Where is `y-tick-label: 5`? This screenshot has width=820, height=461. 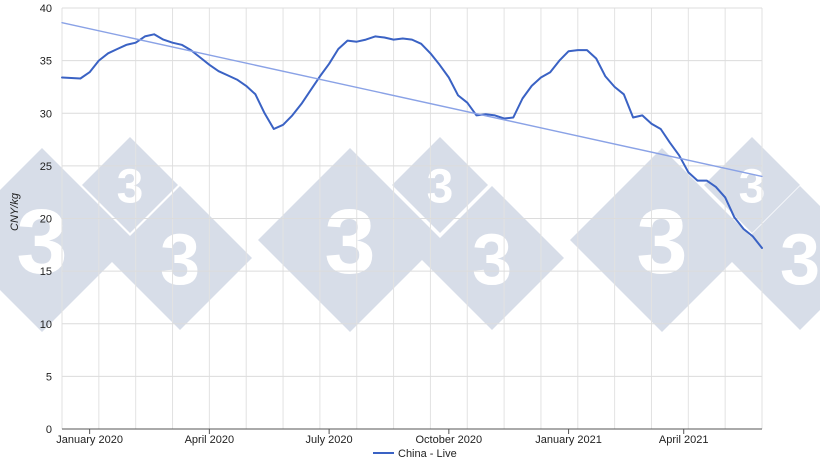
y-tick-label: 5 is located at coordinates (49, 377).